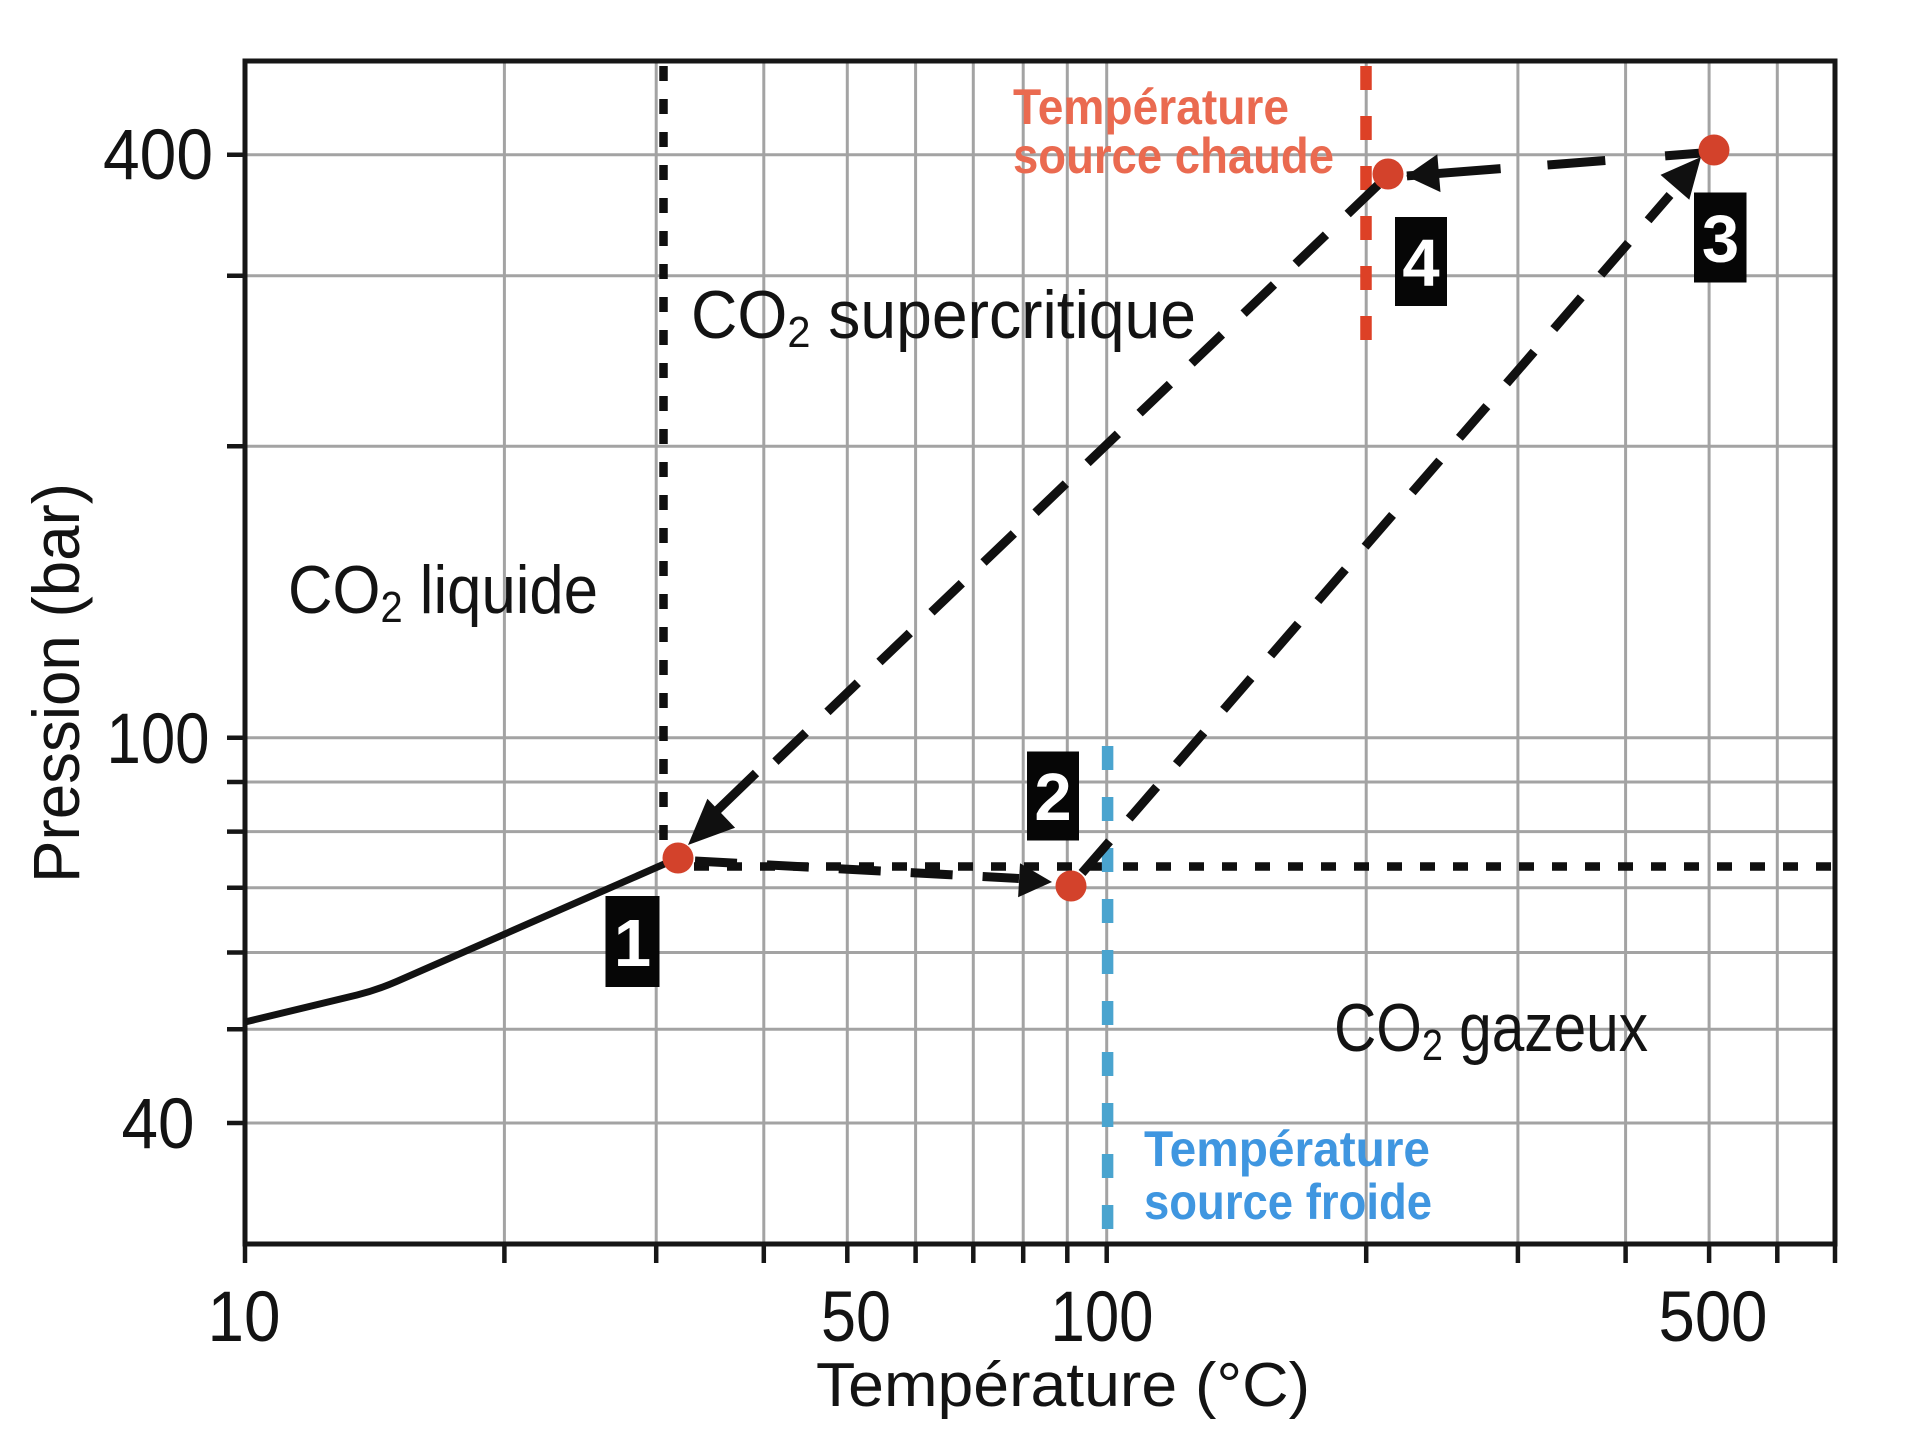 The height and width of the screenshot is (1453, 1920). Describe the element at coordinates (1420, 263) in the screenshot. I see `svg-text: 4` at that location.